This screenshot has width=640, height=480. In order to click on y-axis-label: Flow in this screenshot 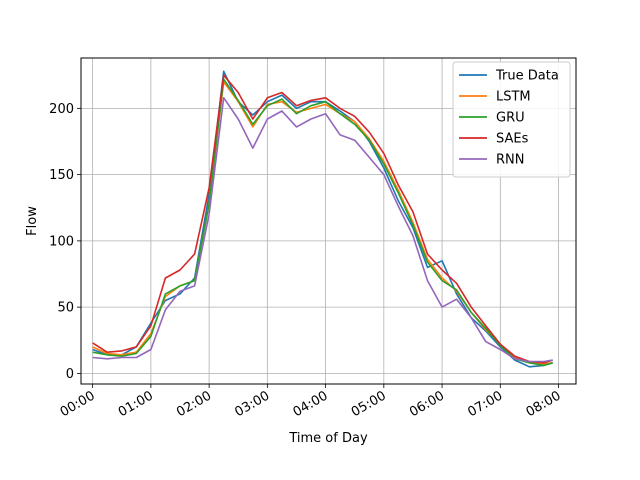, I will do `click(32, 221)`.